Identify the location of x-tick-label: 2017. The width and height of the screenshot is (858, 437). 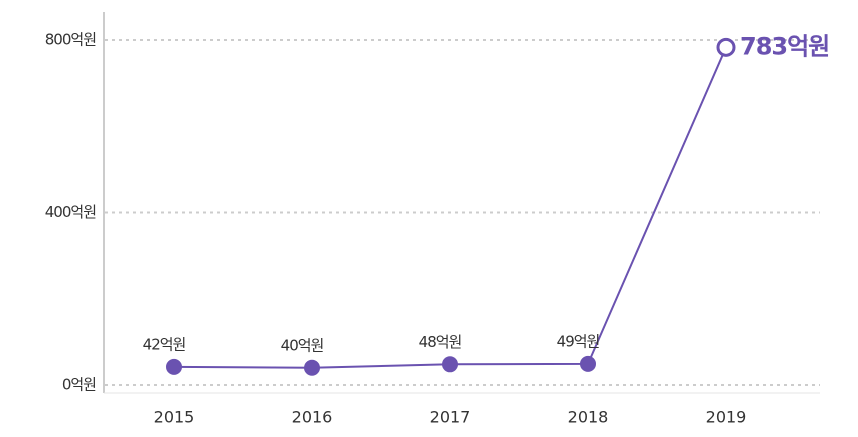
(450, 417).